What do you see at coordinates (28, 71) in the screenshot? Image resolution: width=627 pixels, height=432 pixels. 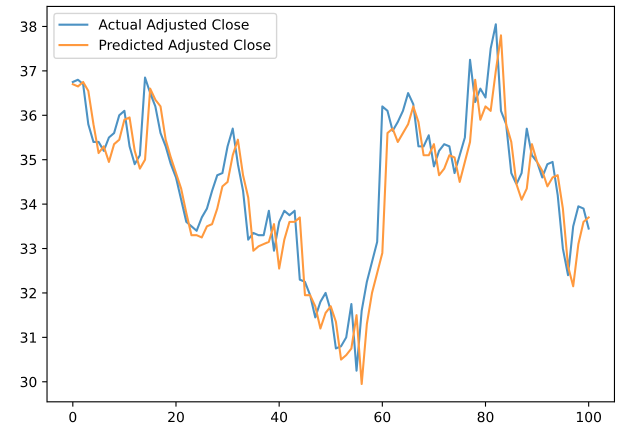 I see `y-tick-label: 37` at bounding box center [28, 71].